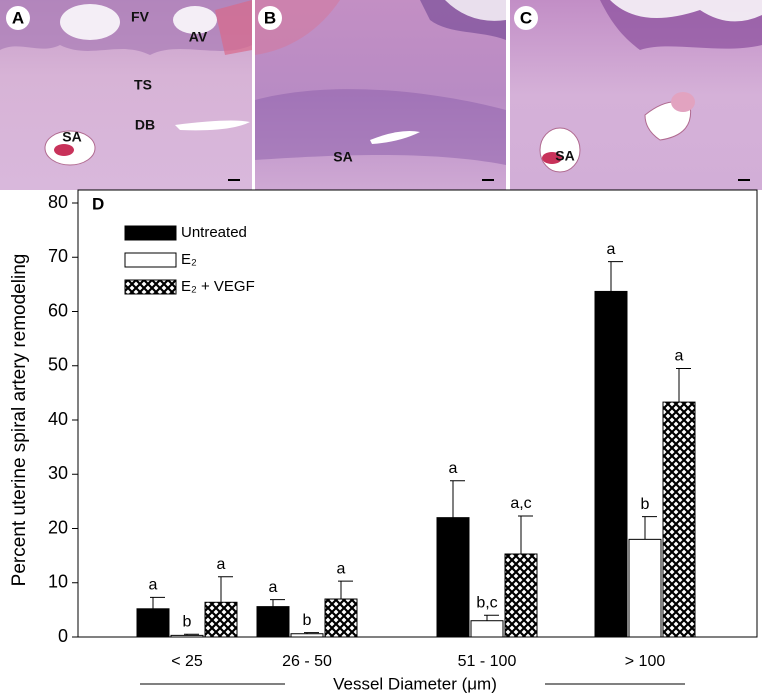 The height and width of the screenshot is (699, 762). I want to click on y-tick-label: 10, so click(58, 582).